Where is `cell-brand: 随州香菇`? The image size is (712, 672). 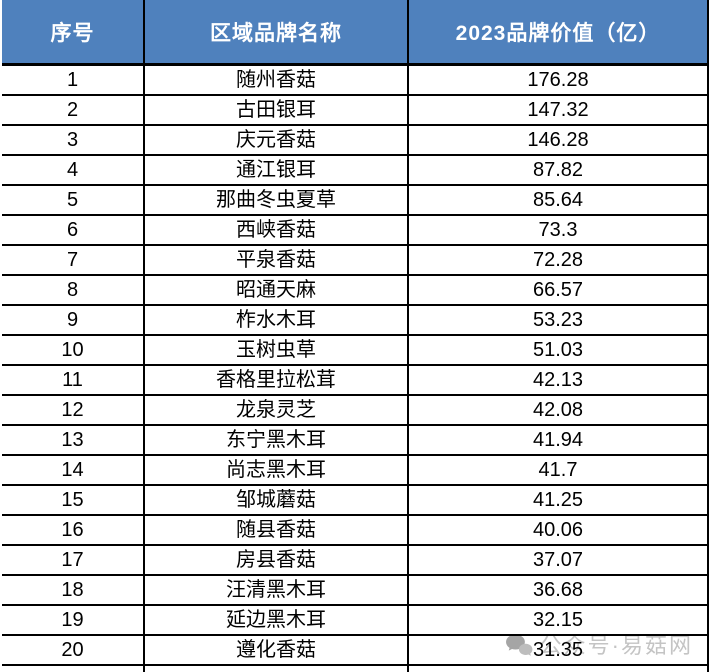 cell-brand: 随州香菇 is located at coordinates (276, 79).